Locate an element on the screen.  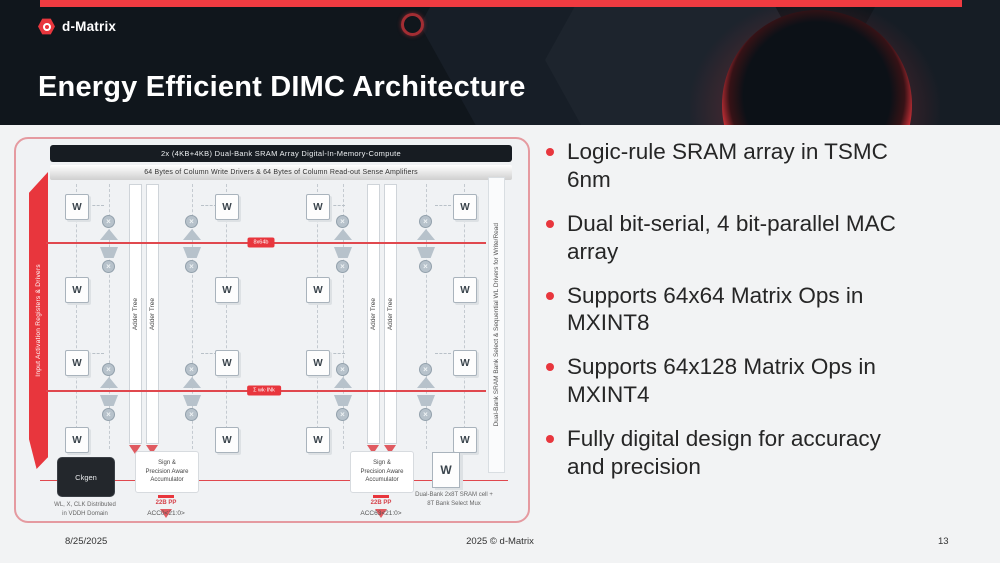
bus1-label: 8x64b is located at coordinates (261, 242).